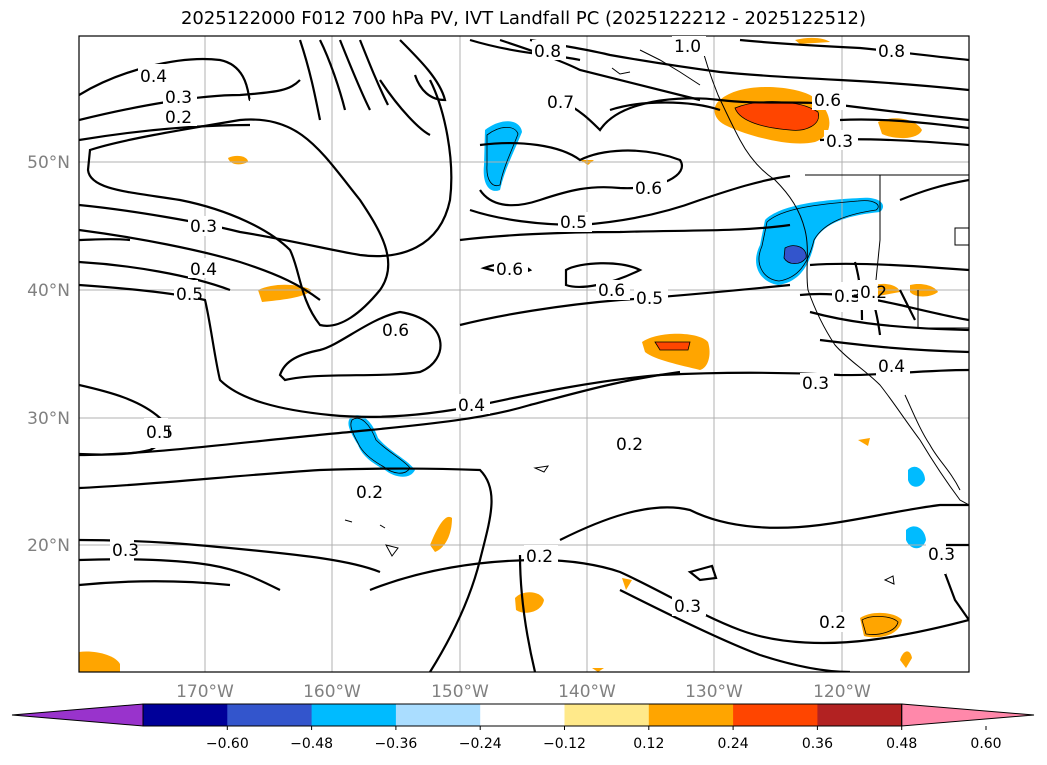 This screenshot has width=1047, height=765. What do you see at coordinates (648, 744) in the screenshot?
I see `colorbar-tick-label: 0.12` at bounding box center [648, 744].